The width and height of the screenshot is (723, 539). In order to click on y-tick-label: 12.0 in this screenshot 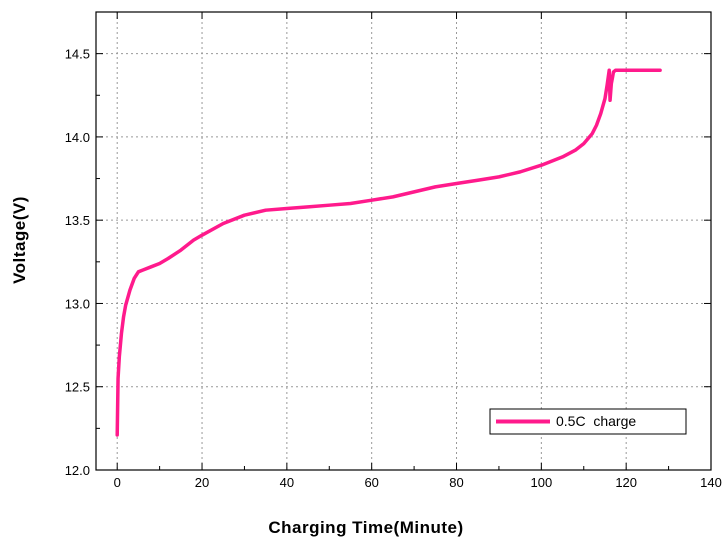, I will do `click(77, 470)`.